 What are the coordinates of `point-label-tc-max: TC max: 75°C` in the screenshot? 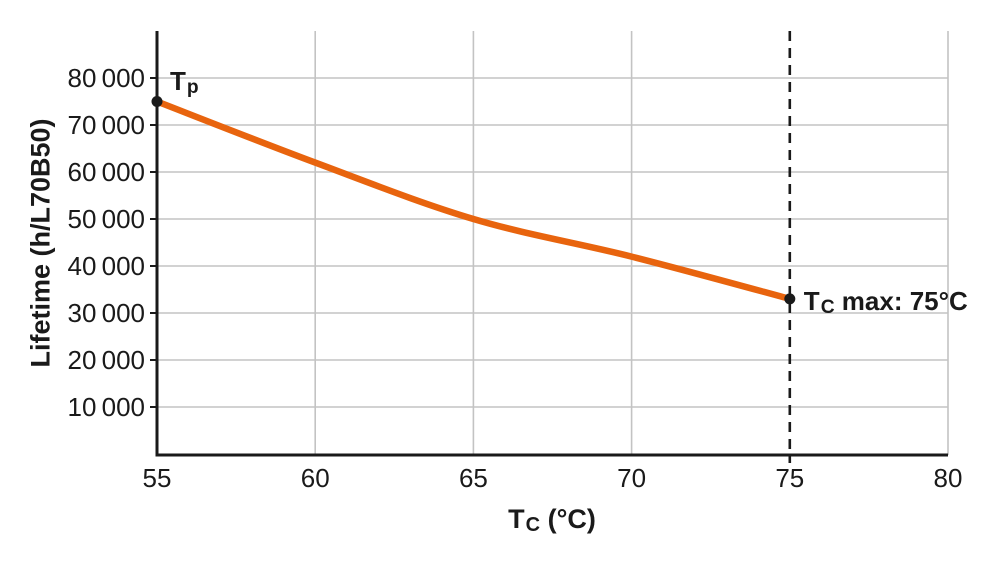 It's located at (885, 301).